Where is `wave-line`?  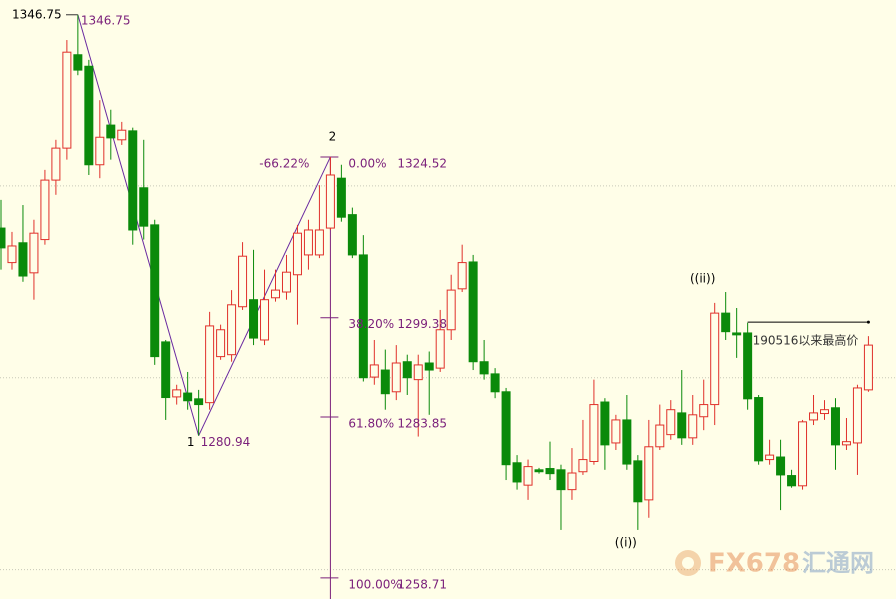 wave-line is located at coordinates (138, 225).